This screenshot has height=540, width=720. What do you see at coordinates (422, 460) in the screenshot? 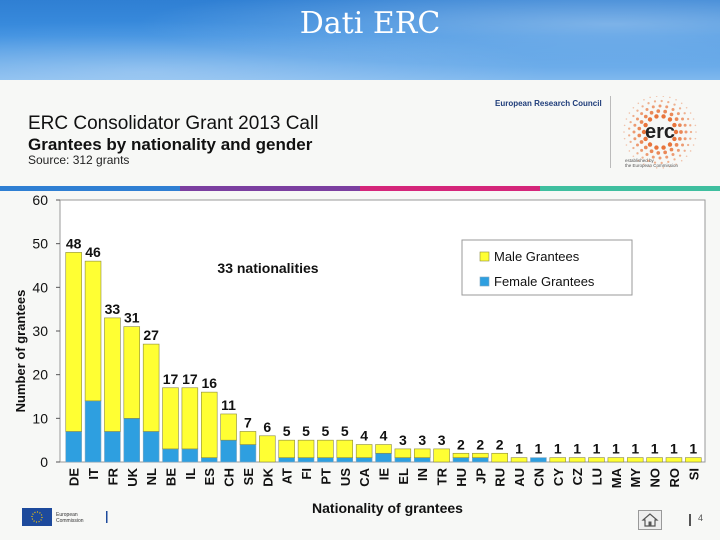
I see `bar-female-in` at bounding box center [422, 460].